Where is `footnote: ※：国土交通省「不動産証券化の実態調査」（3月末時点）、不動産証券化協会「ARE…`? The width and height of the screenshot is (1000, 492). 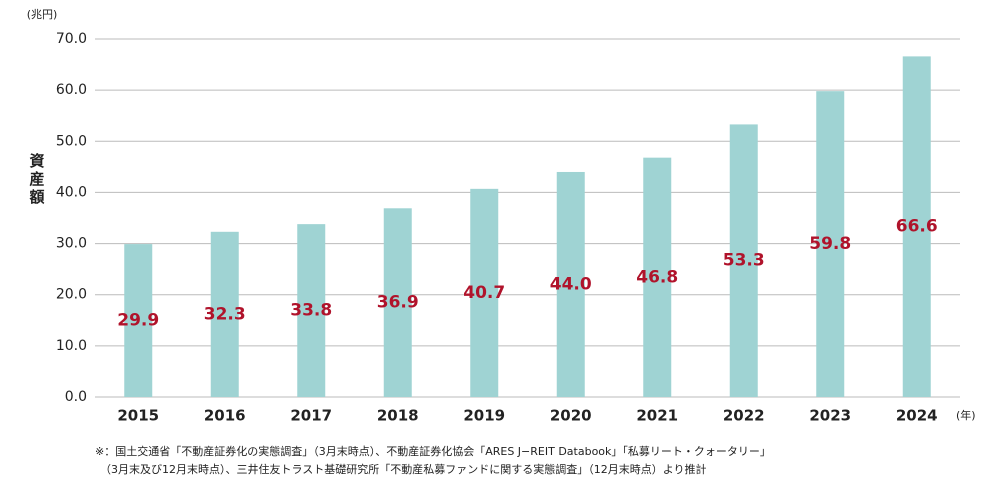 footnote: ※：国土交通省「不動産証券化の実態調査」（3月末時点）、不動産証券化協会「ARE… is located at coordinates (433, 451).